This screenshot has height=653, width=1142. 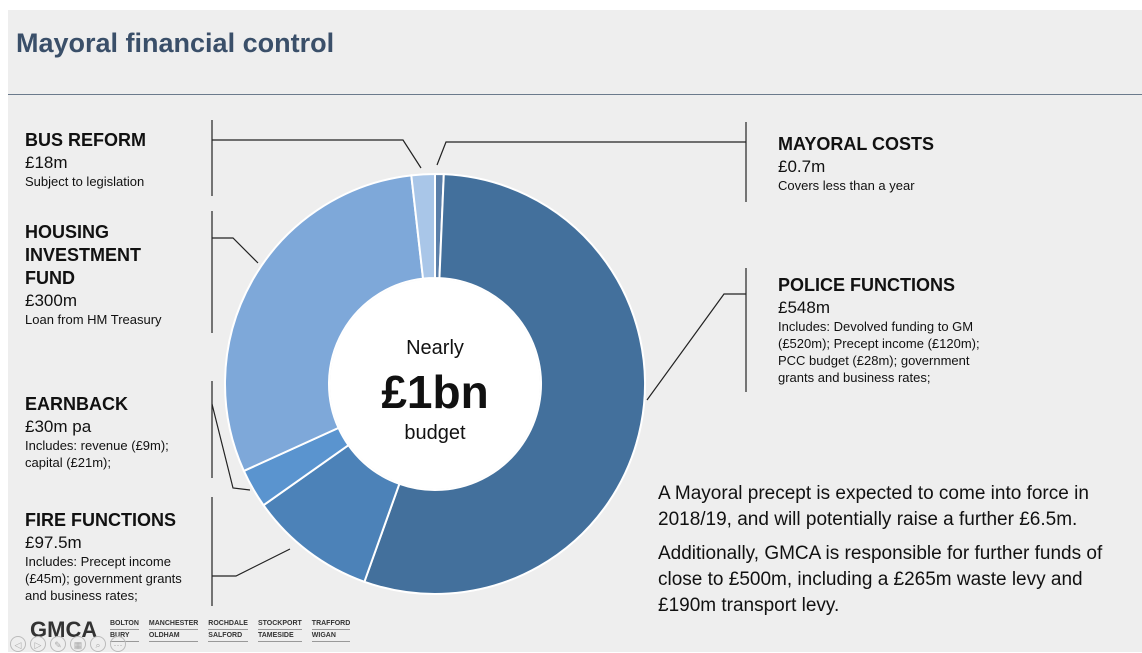 I want to click on borough-name: ROCHDALE, so click(x=228, y=624).